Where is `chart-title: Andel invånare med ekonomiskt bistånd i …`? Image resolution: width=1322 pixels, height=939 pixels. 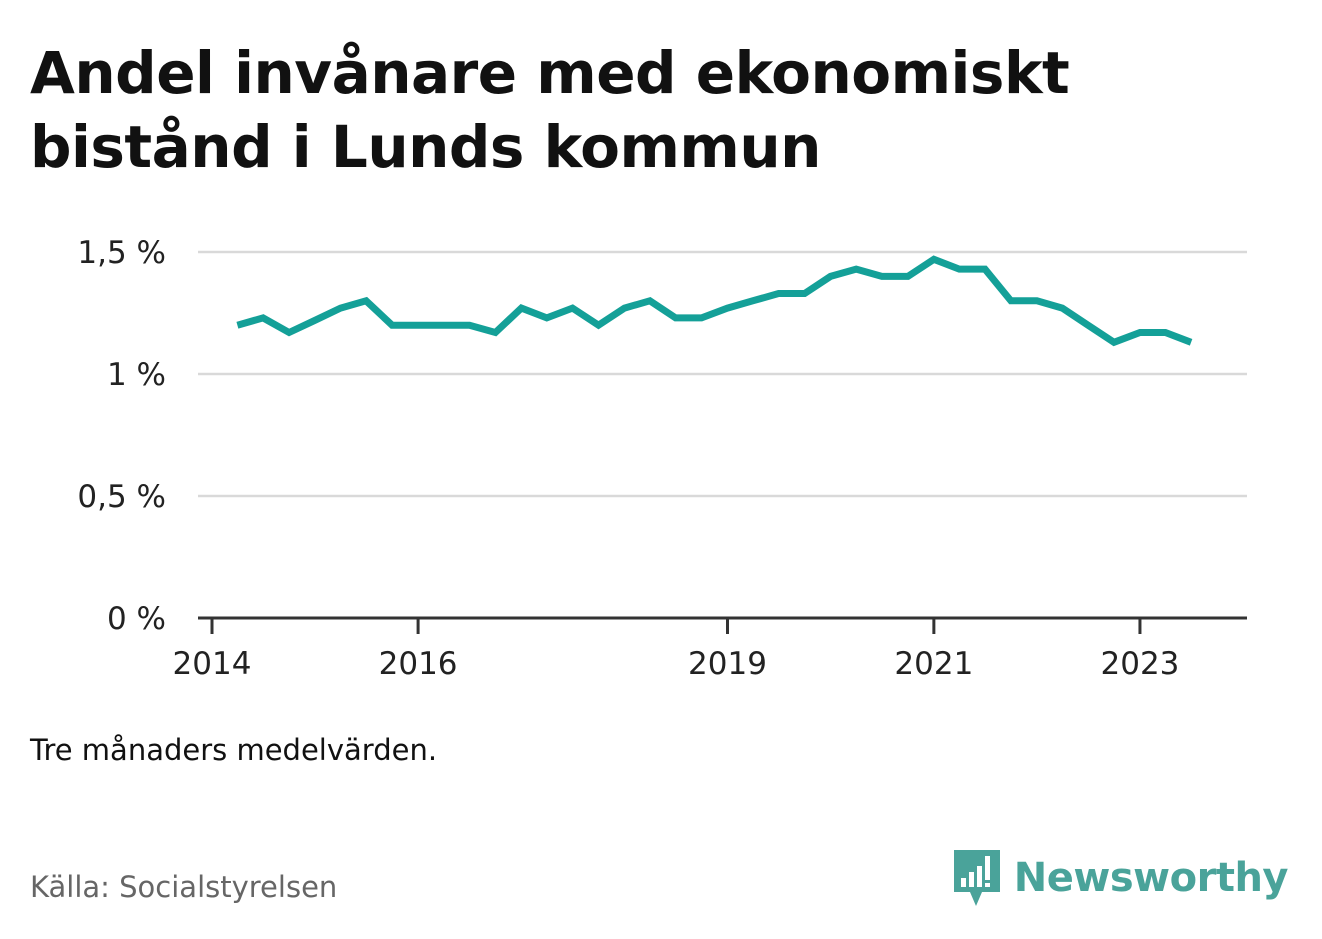 chart-title: Andel invånare med ekonomiskt bistånd i … is located at coordinates (550, 110).